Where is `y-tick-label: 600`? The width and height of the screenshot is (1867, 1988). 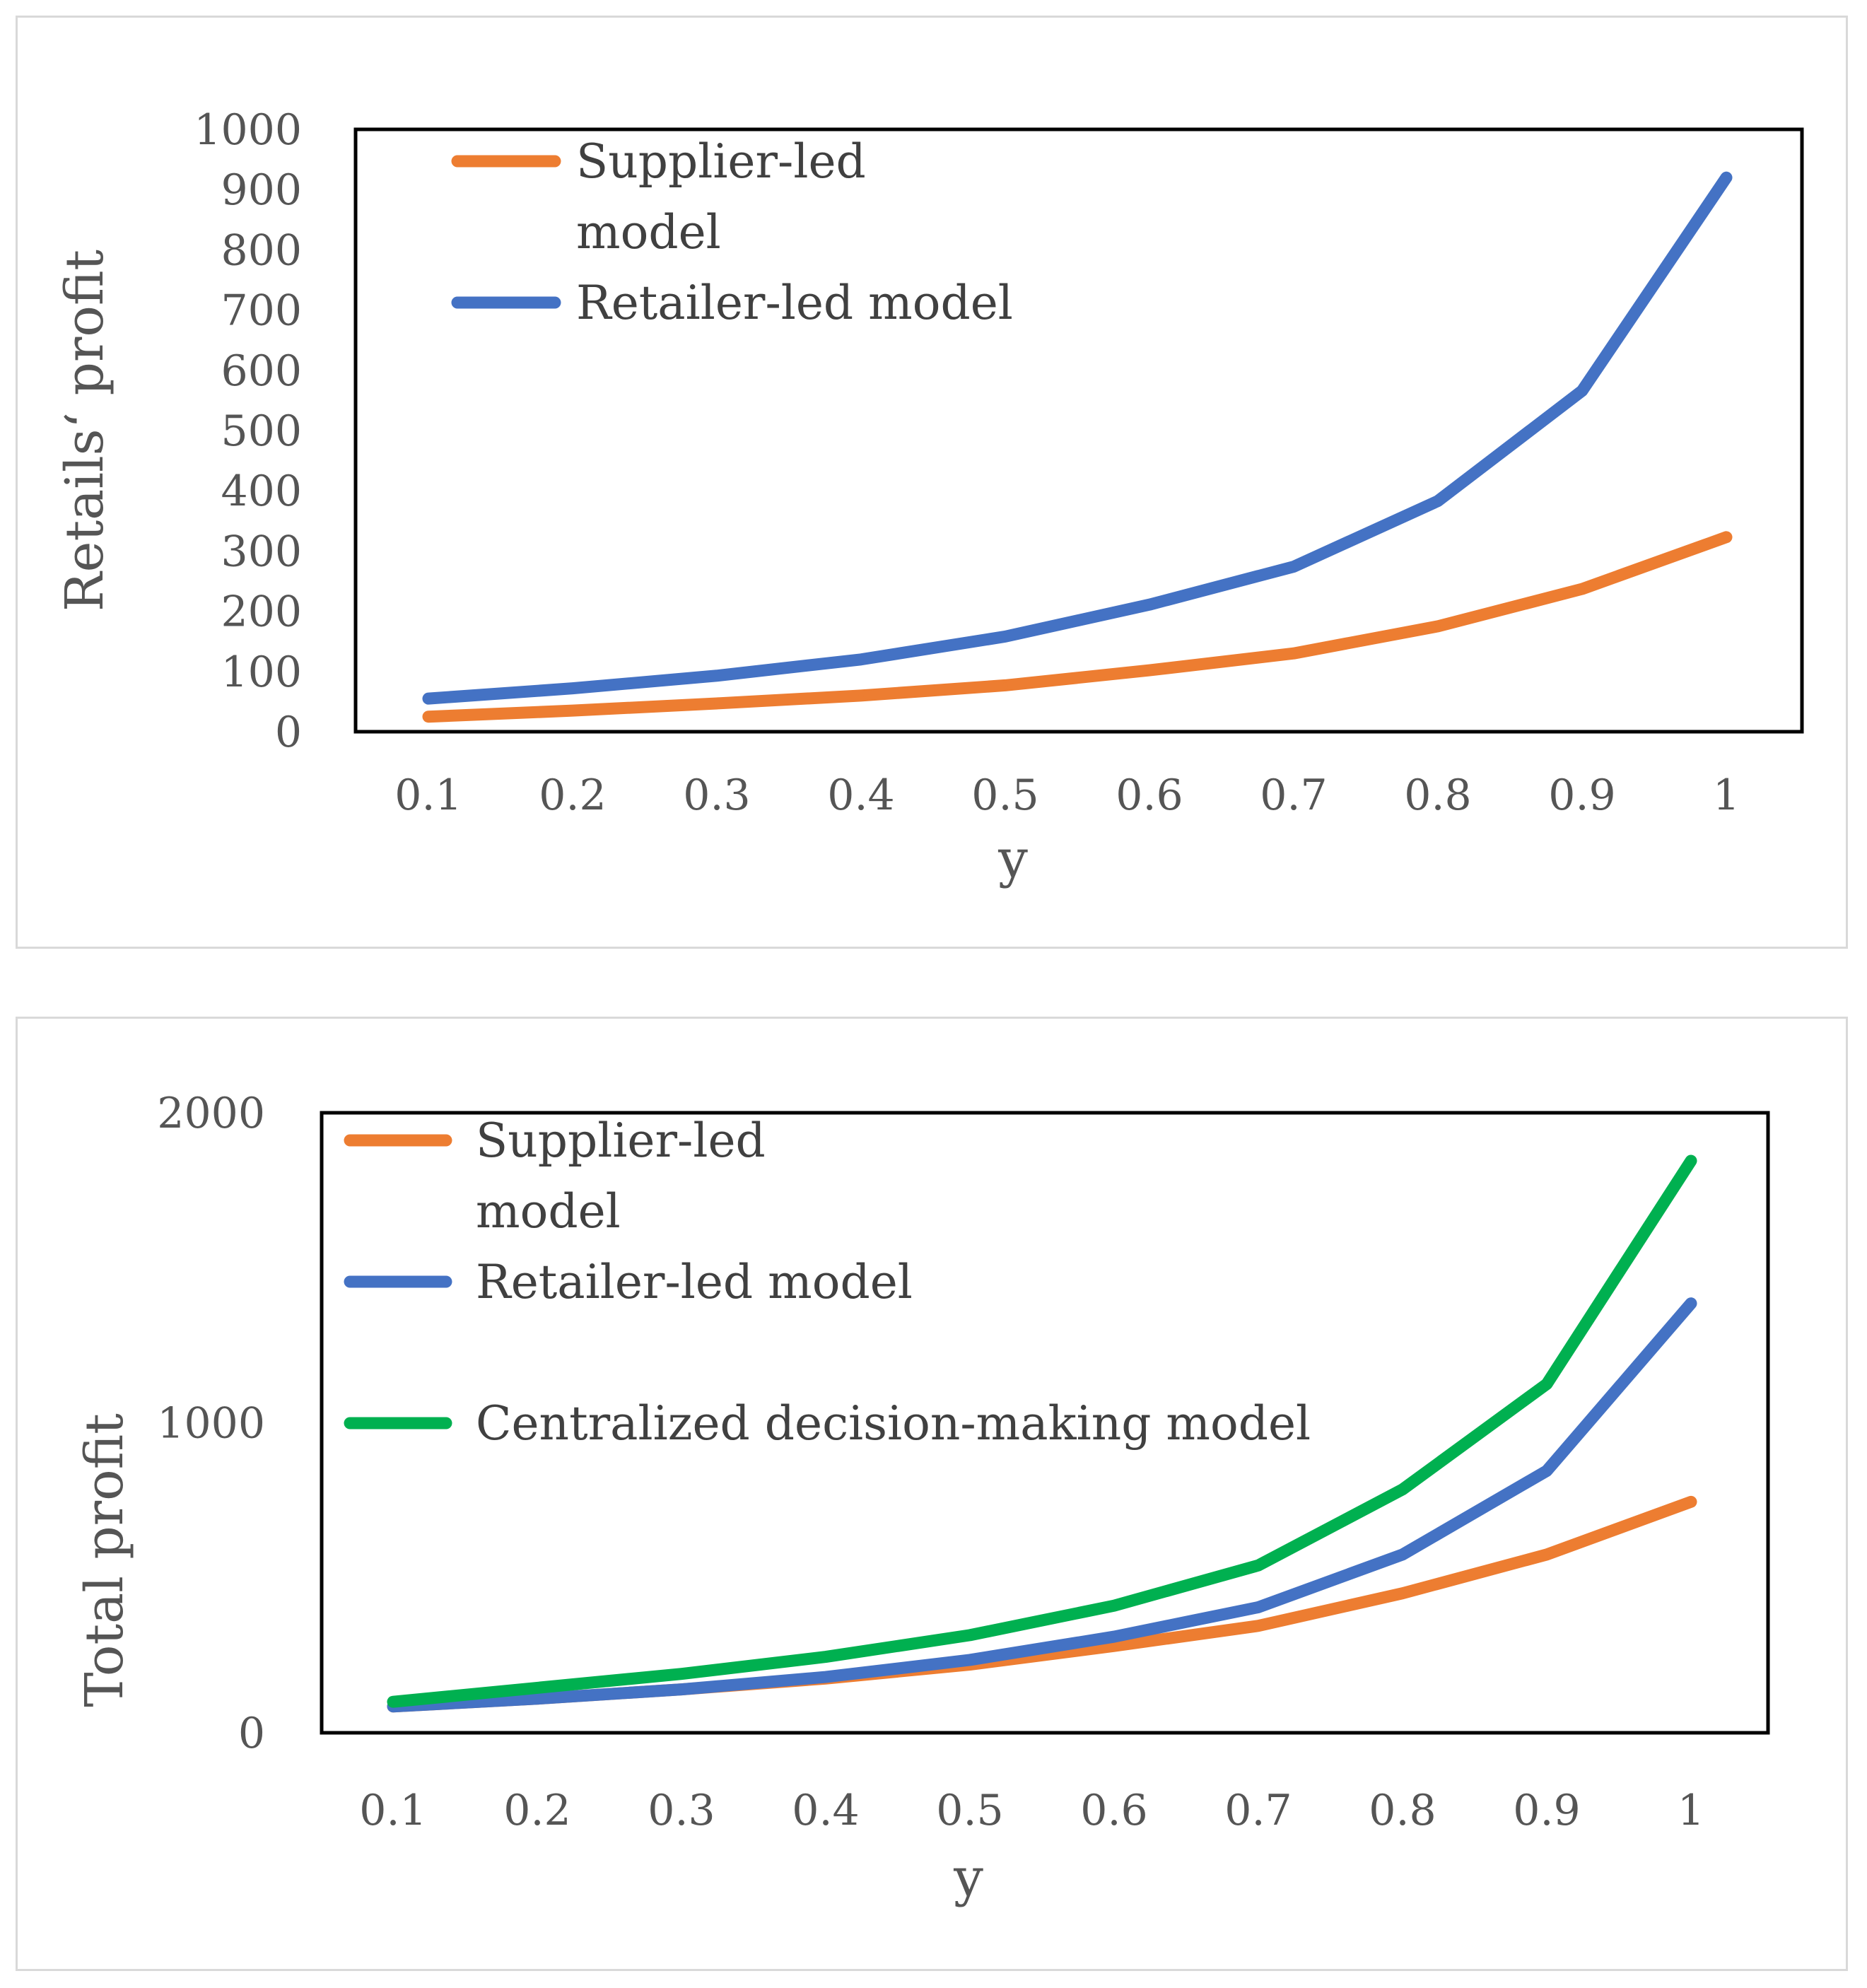 y-tick-label: 600 is located at coordinates (261, 371).